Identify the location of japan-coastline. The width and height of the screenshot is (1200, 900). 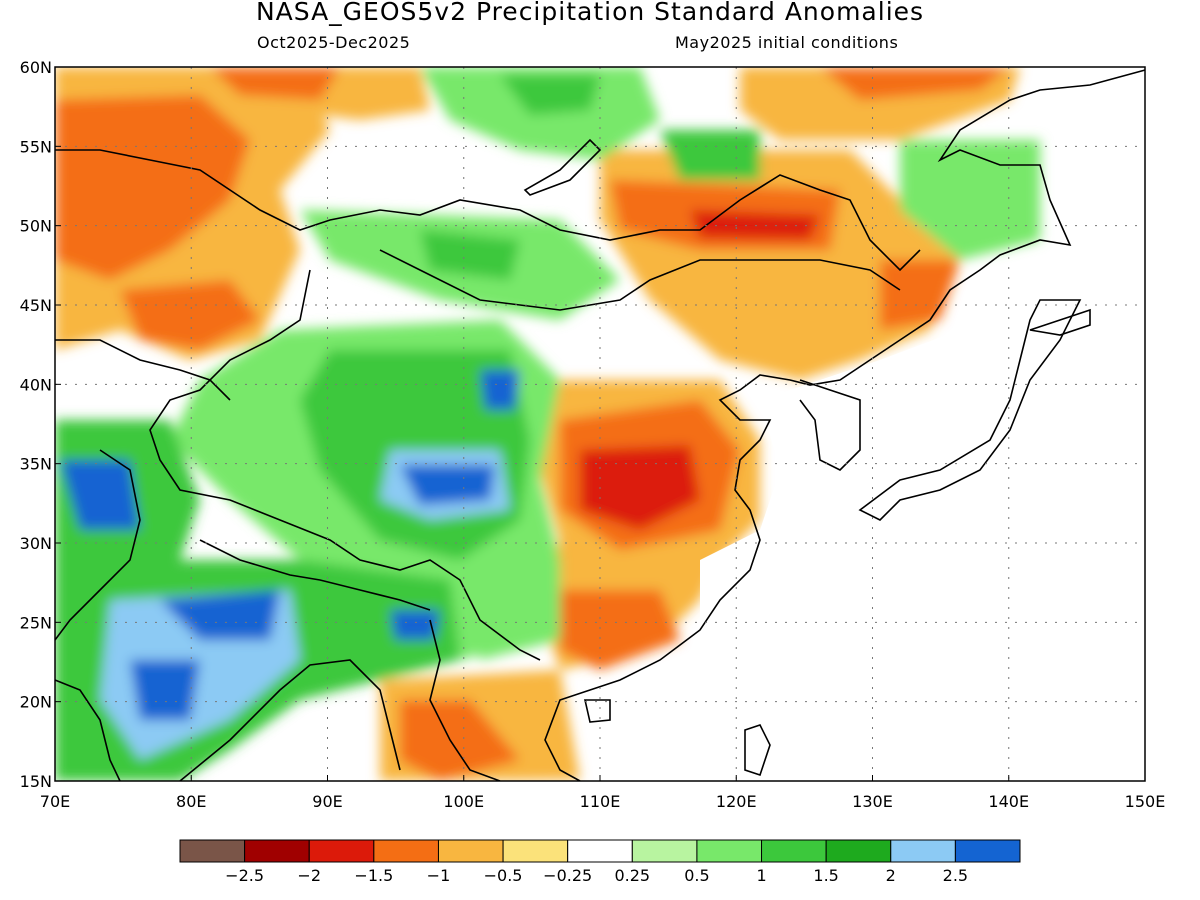
(970, 410).